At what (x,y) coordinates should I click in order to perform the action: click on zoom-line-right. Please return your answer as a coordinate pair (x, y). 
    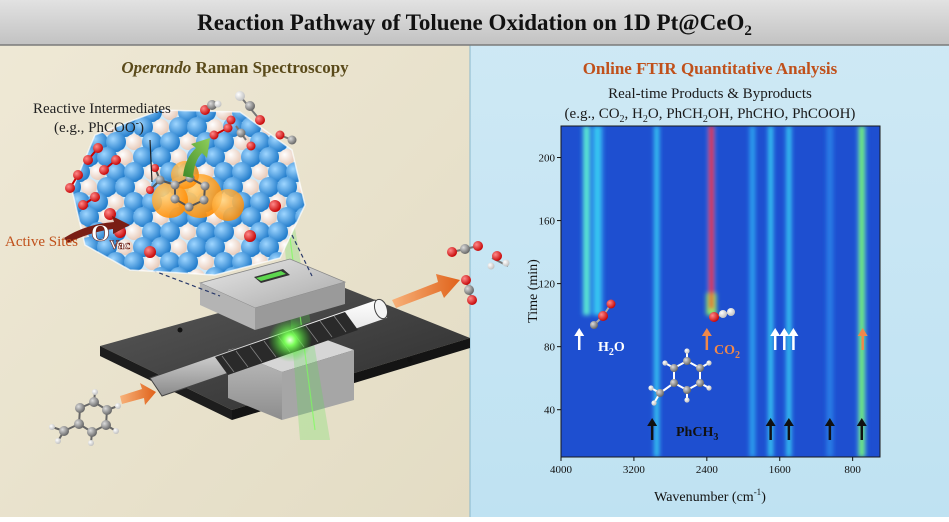
    Looking at the image, I should click on (302, 255).